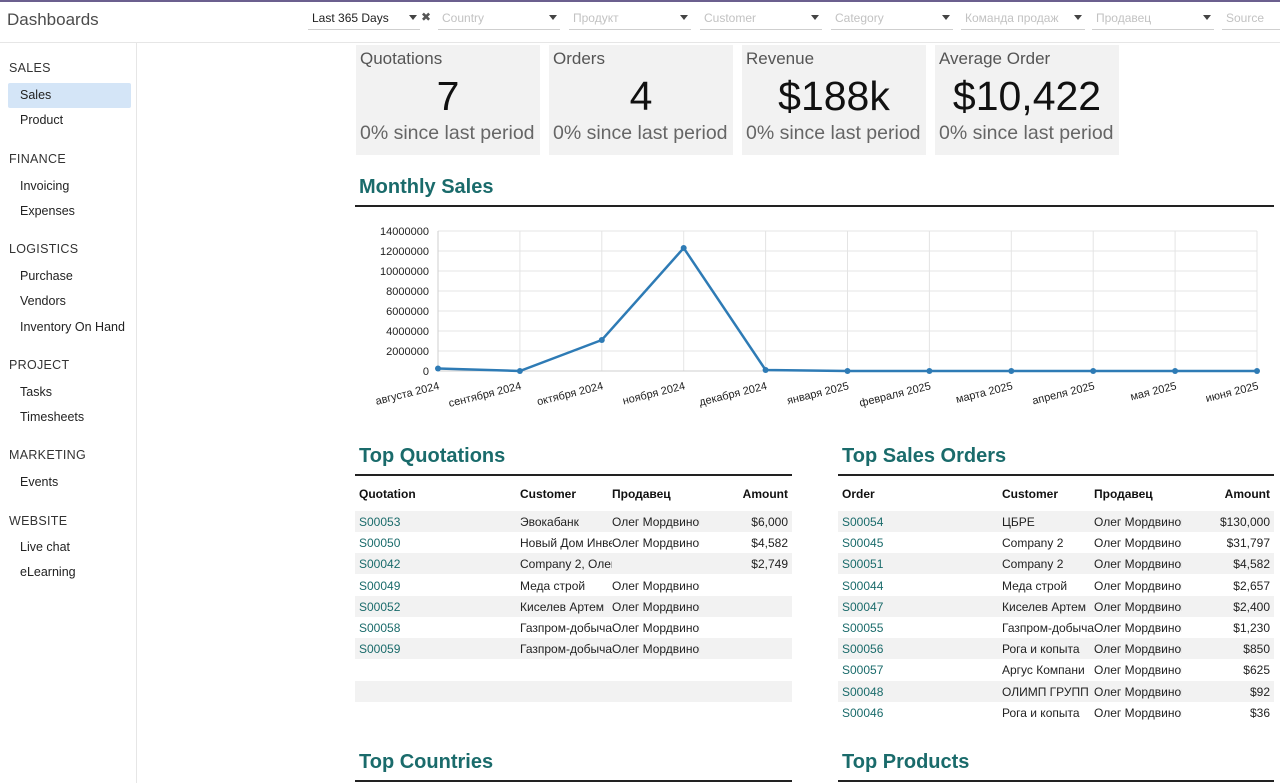 The image size is (1280, 783). I want to click on order-link: S00048, so click(863, 691).